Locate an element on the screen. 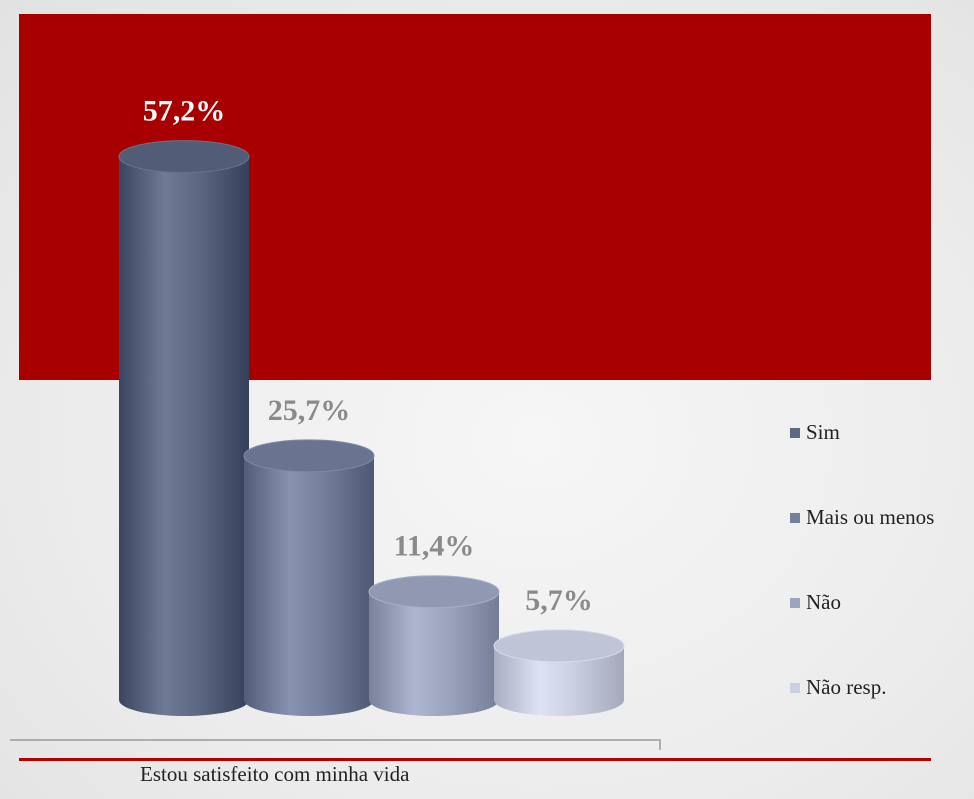 The width and height of the screenshot is (974, 799). legend-label-nao: Não is located at coordinates (823, 602).